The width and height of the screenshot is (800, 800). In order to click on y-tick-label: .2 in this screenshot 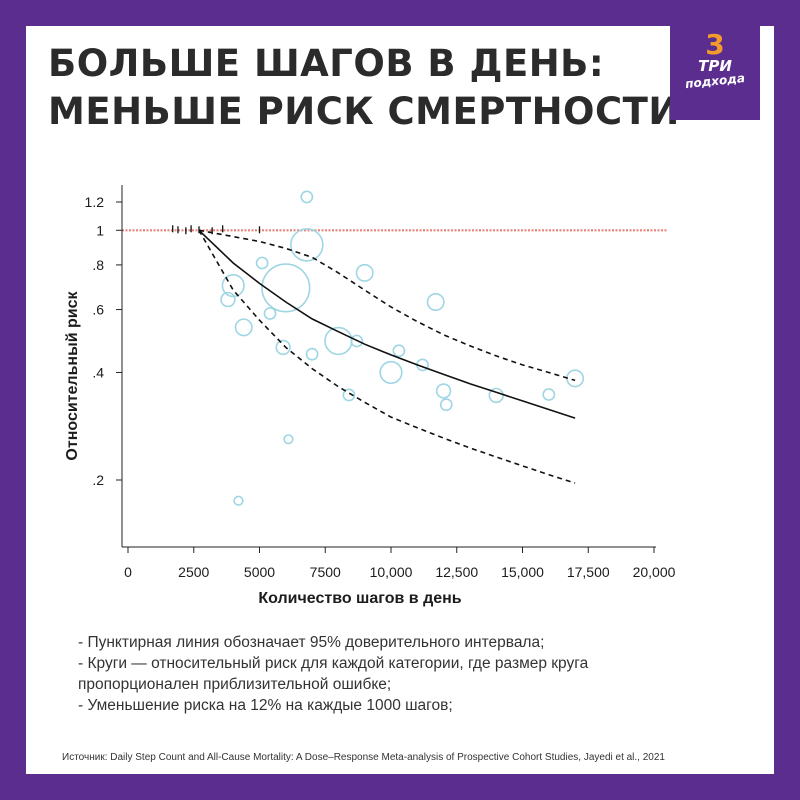, I will do `click(98, 480)`.